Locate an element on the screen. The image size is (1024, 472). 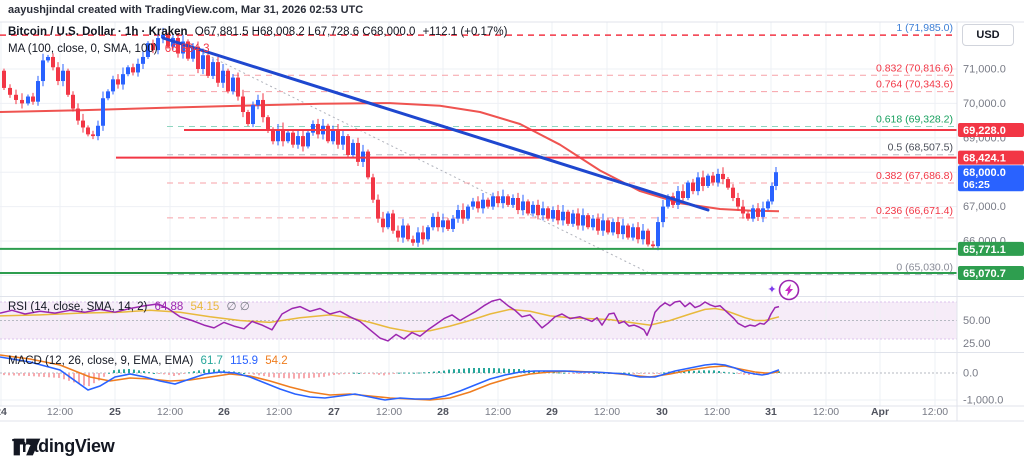
svg-text: 0.0 is located at coordinates (970, 374).